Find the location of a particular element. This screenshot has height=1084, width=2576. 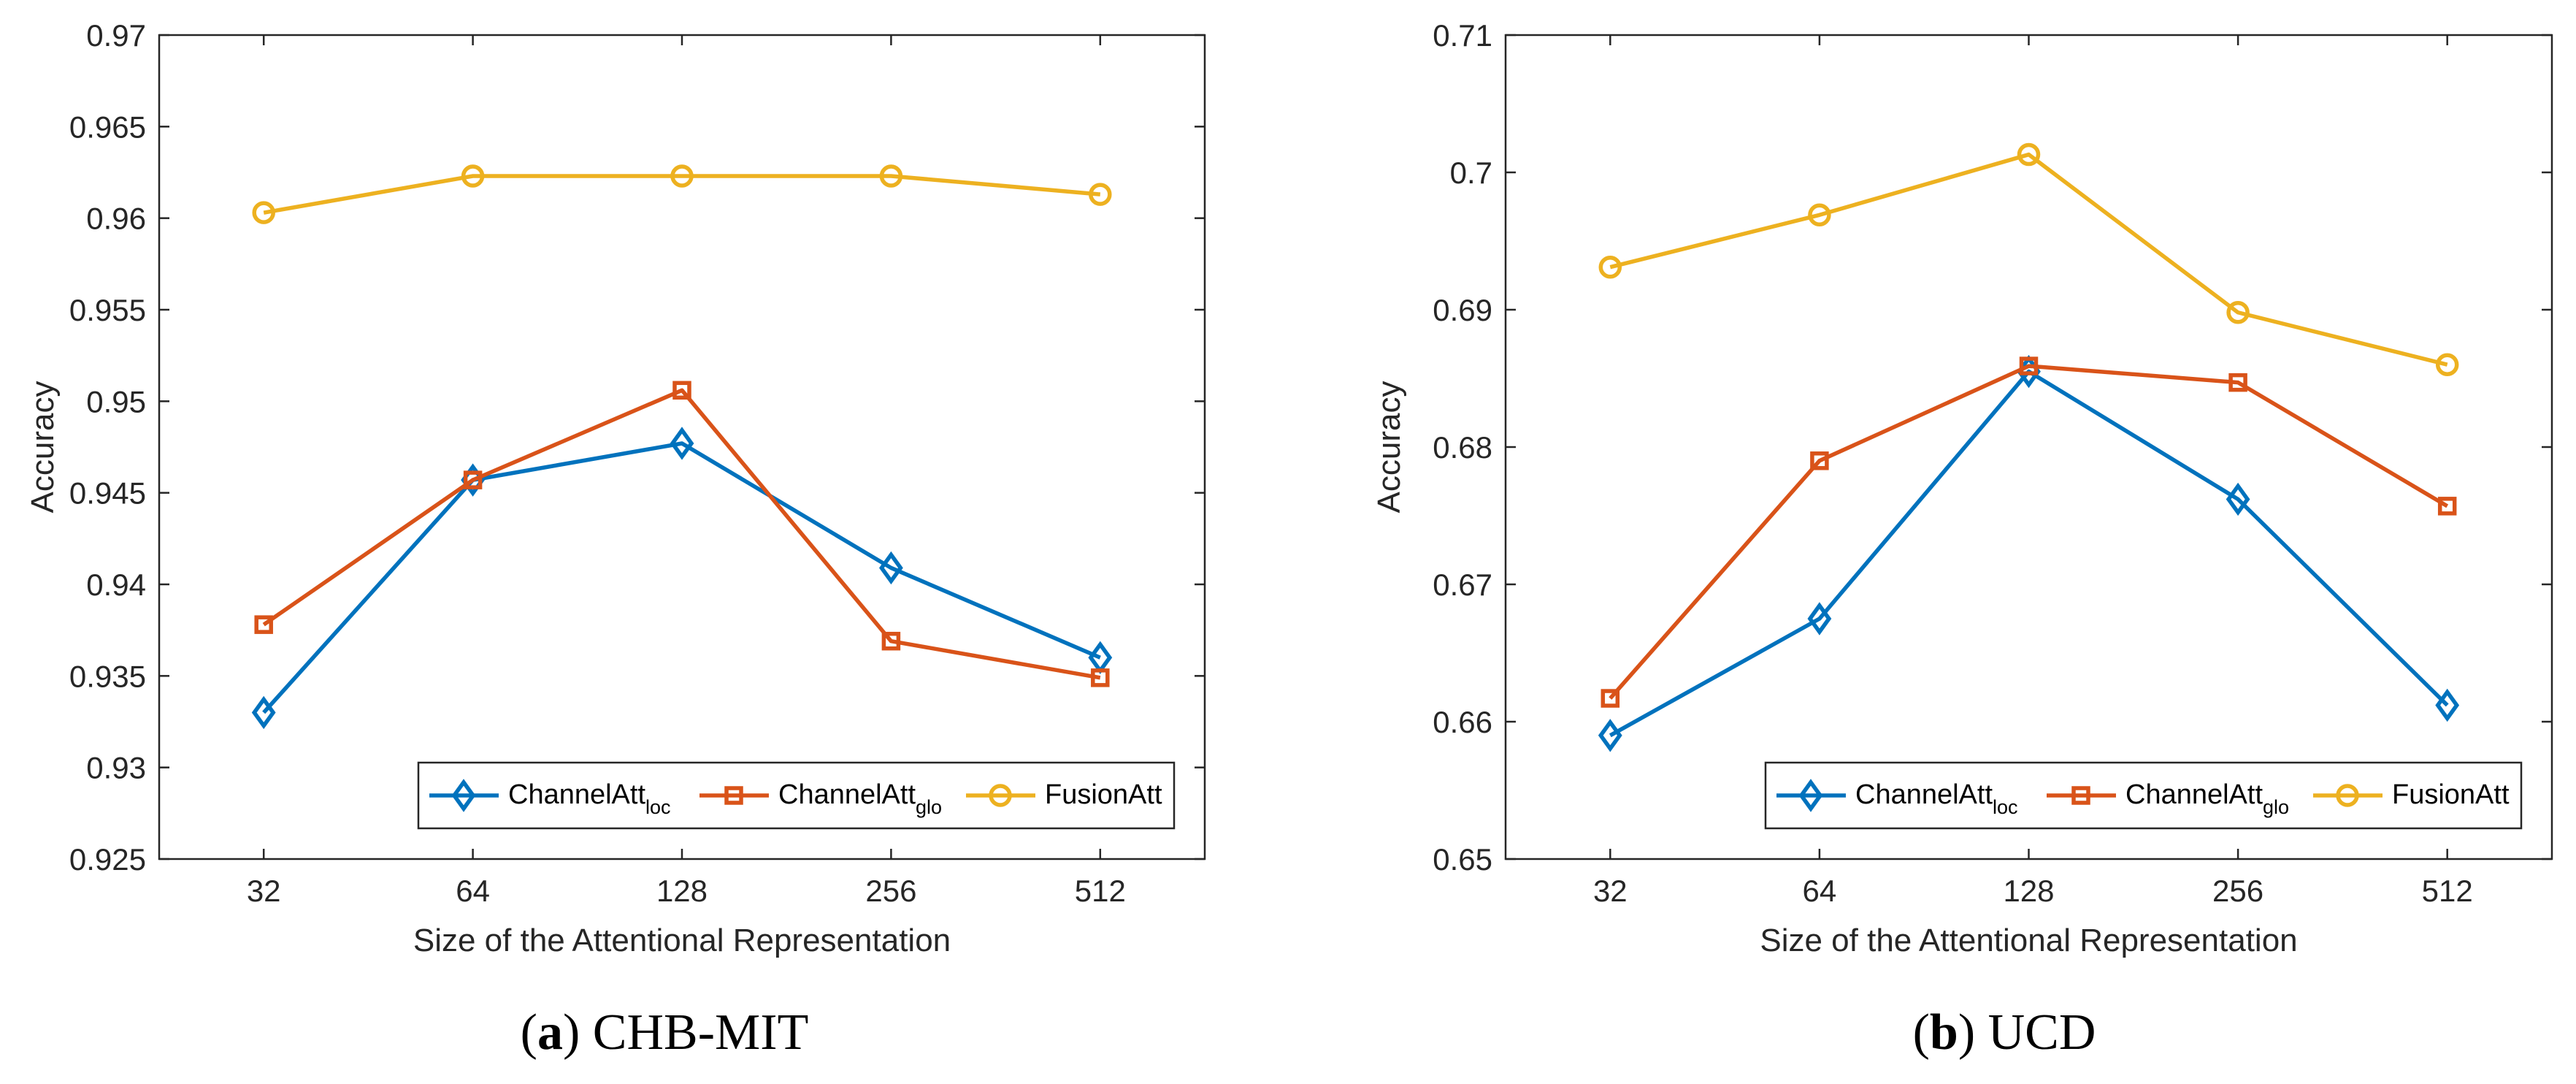

y-tick-label: 0.935 is located at coordinates (107, 676).